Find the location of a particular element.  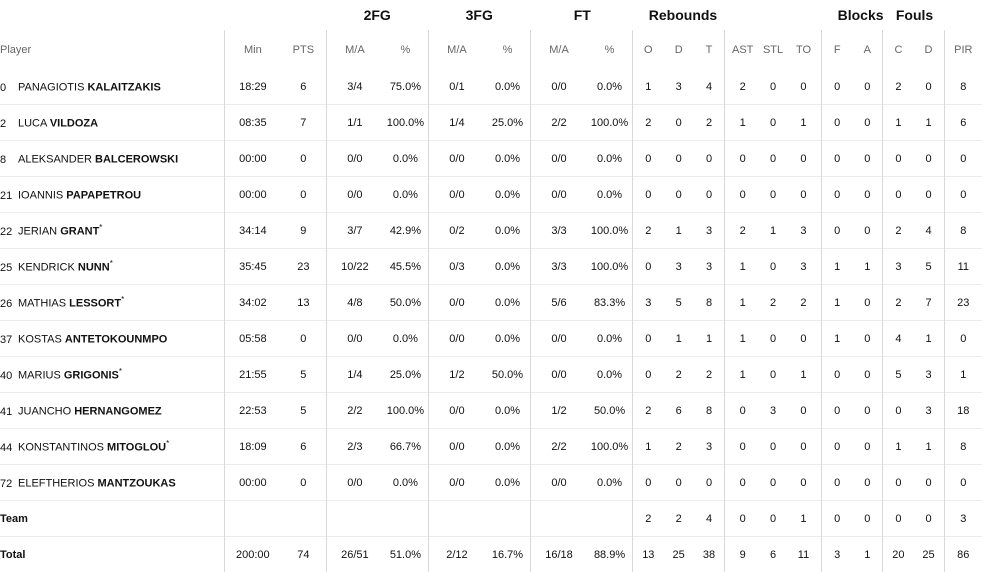

team-row-label: Team is located at coordinates (112, 519).